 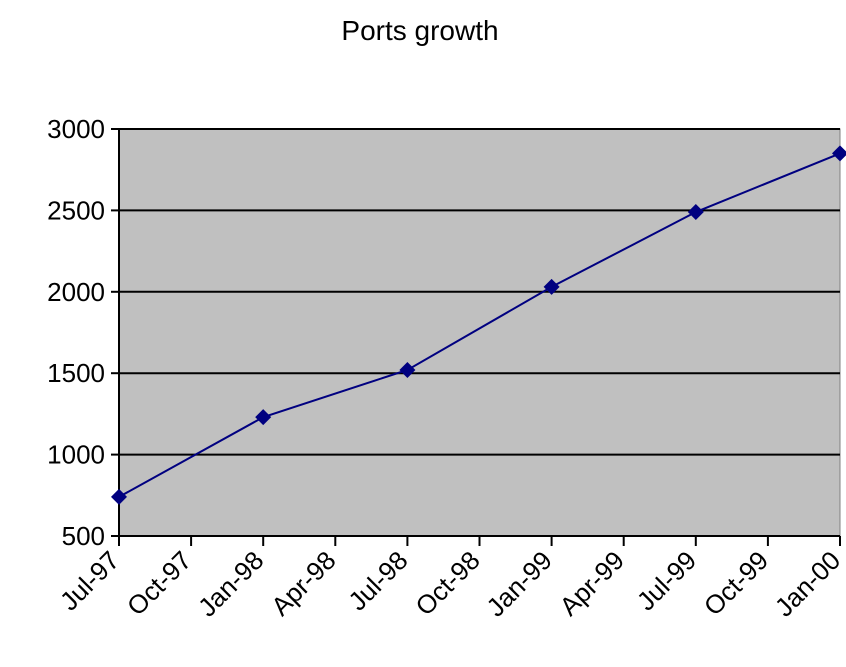 I want to click on y-tick-label: 2500, so click(x=76, y=210).